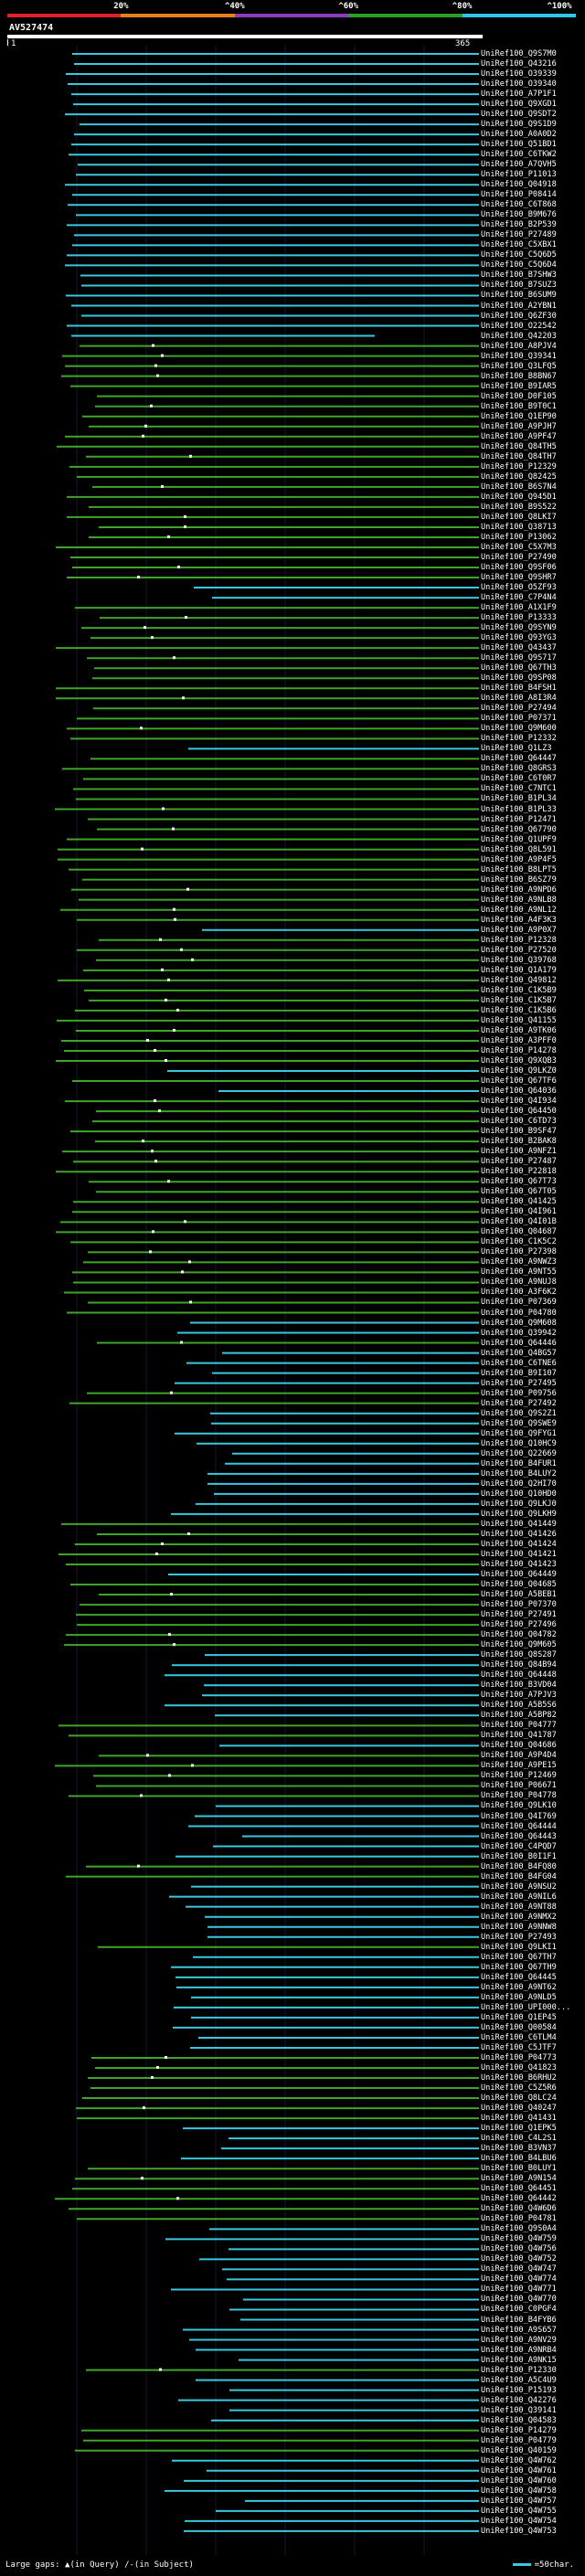  Describe the element at coordinates (519, 1303) in the screenshot. I see `hit-label: UniRef100_P07369` at that location.